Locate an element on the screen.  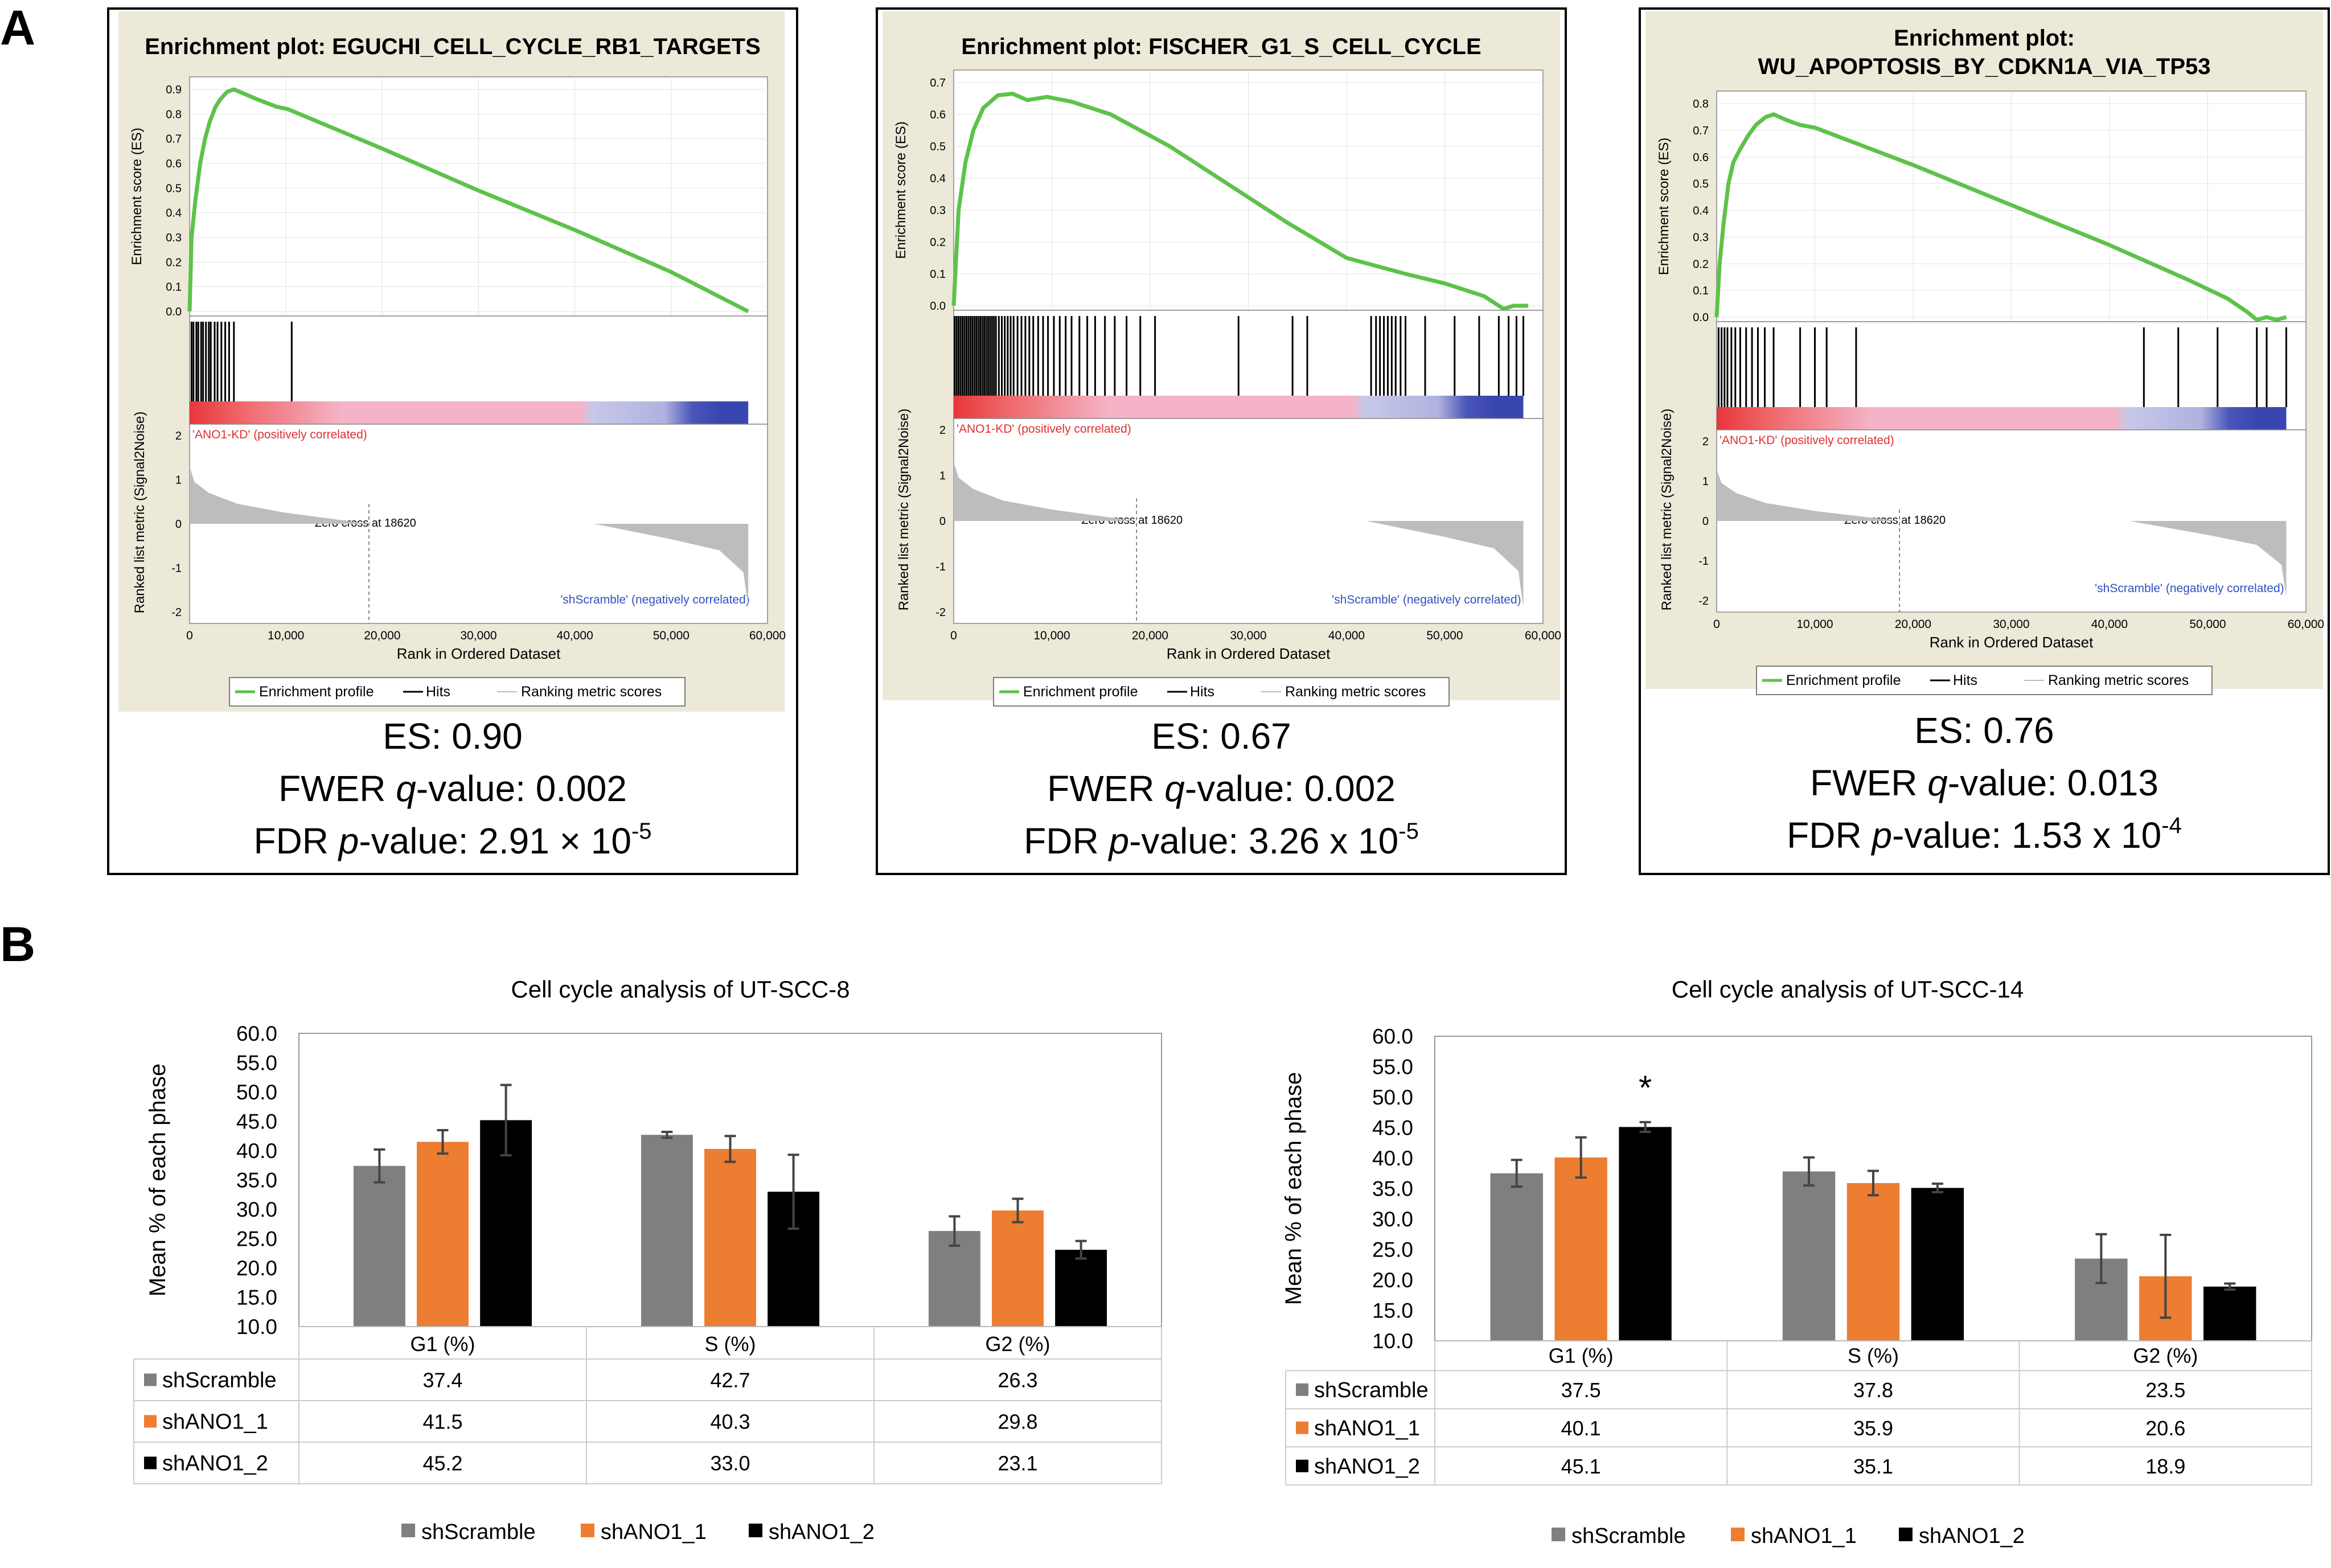
table-header-cell: G1 (%) is located at coordinates (1581, 1355).